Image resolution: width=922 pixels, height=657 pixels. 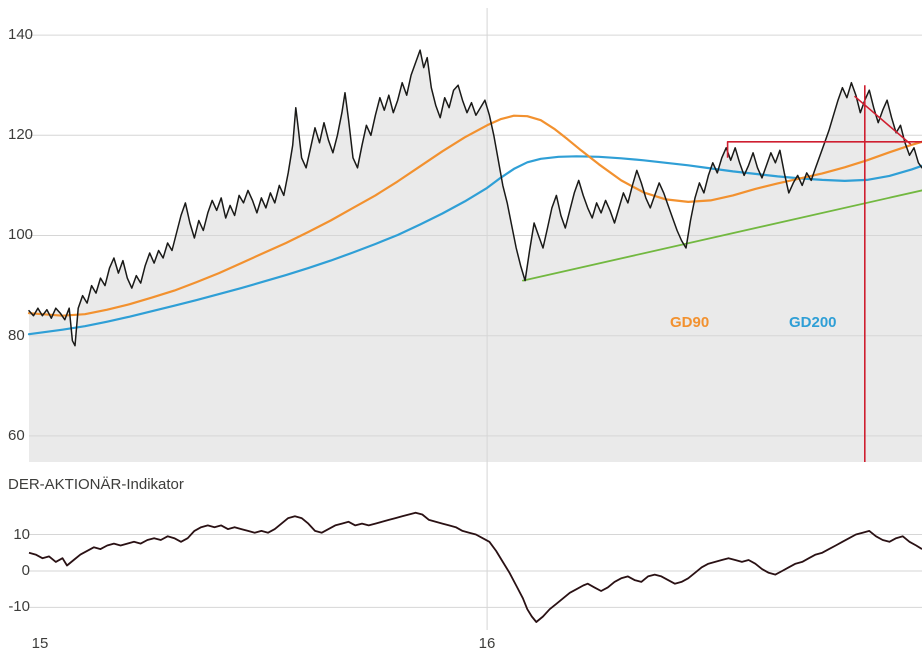 What do you see at coordinates (813, 322) in the screenshot?
I see `legend-gd200-label: GD200` at bounding box center [813, 322].